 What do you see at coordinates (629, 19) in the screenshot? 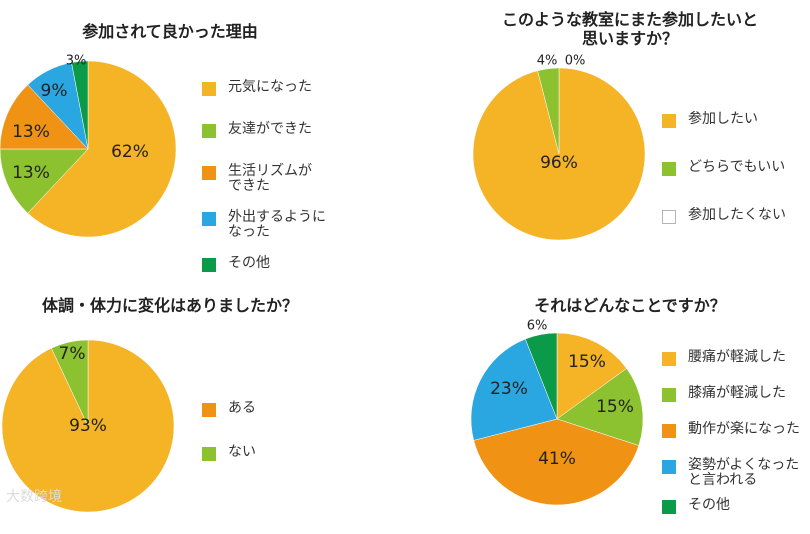
I see `chart2-title-line1: このような教室にまた参加したいと` at bounding box center [629, 19].